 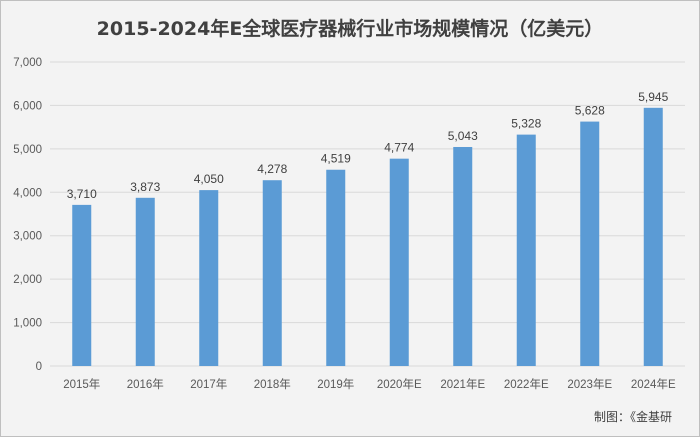 I want to click on x-tick-label: 2016年, so click(x=145, y=384).